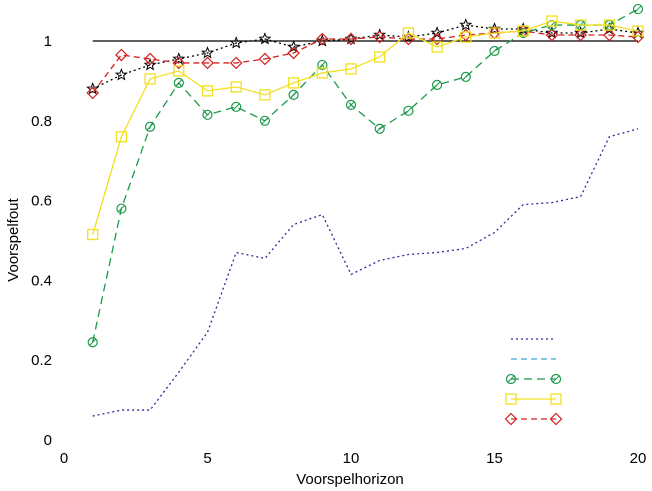  What do you see at coordinates (41, 201) in the screenshot?
I see `y-tick-label: 0.6` at bounding box center [41, 201].